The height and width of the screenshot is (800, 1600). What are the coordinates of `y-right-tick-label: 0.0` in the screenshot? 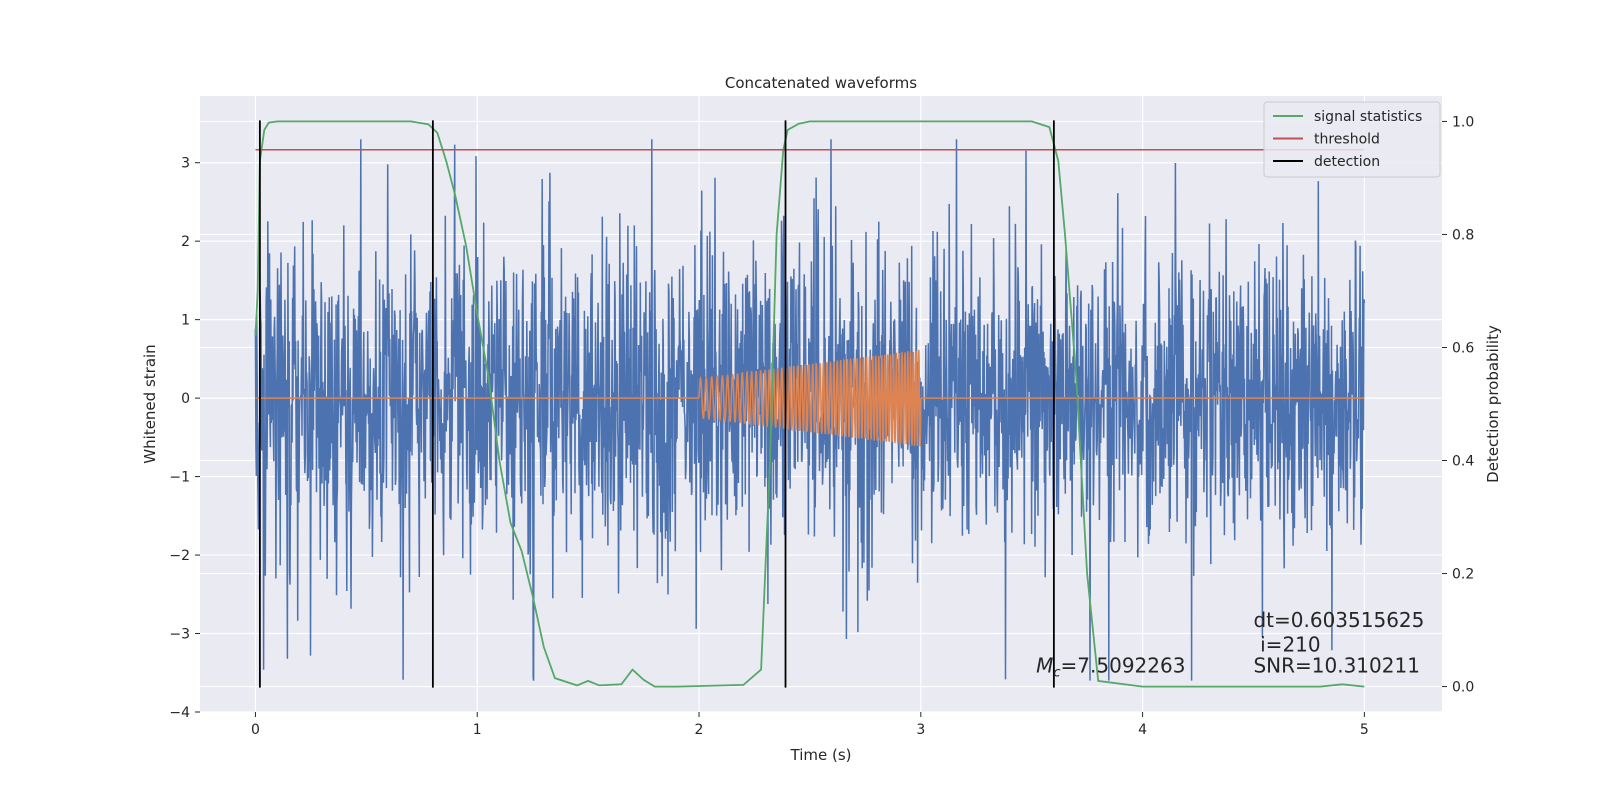 It's located at (1463, 688).